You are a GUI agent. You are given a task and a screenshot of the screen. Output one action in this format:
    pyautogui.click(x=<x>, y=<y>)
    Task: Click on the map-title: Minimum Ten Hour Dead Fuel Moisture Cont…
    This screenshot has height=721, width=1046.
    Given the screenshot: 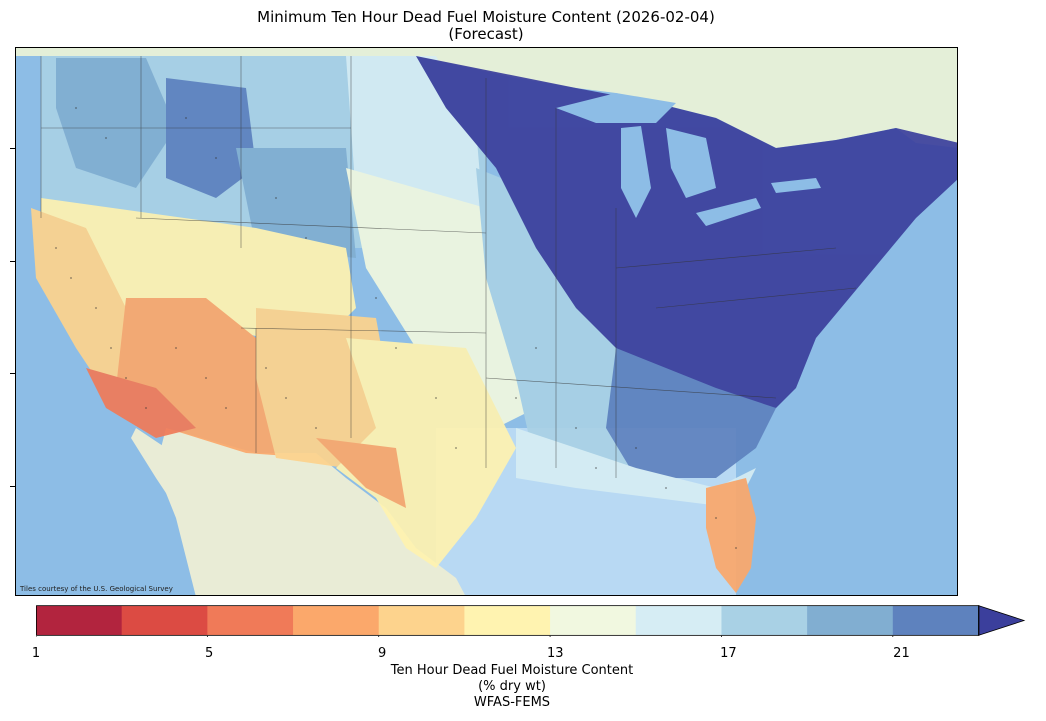 What is the action you would take?
    pyautogui.click(x=486, y=26)
    